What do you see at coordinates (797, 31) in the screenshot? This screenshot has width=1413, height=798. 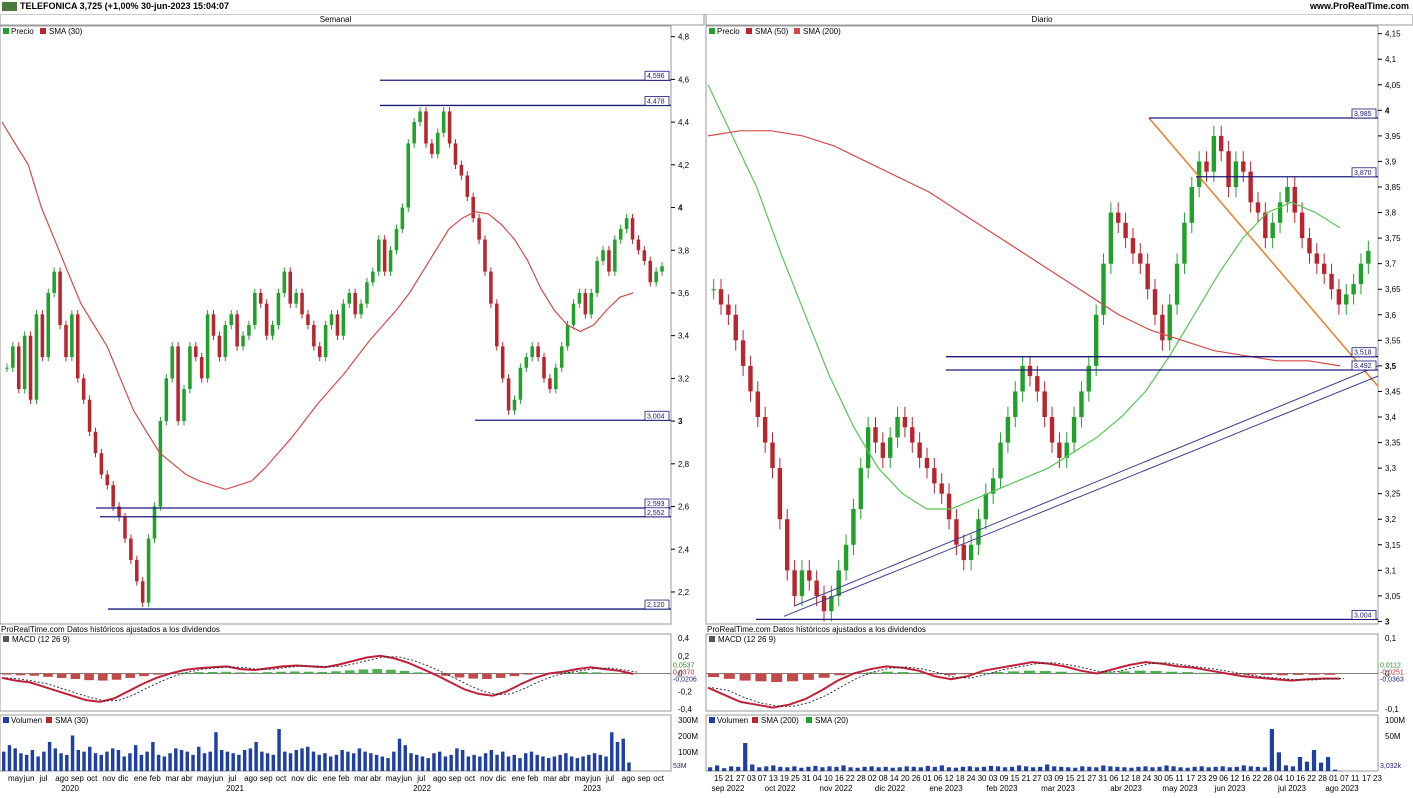 I see `legend-sma200-swatch` at bounding box center [797, 31].